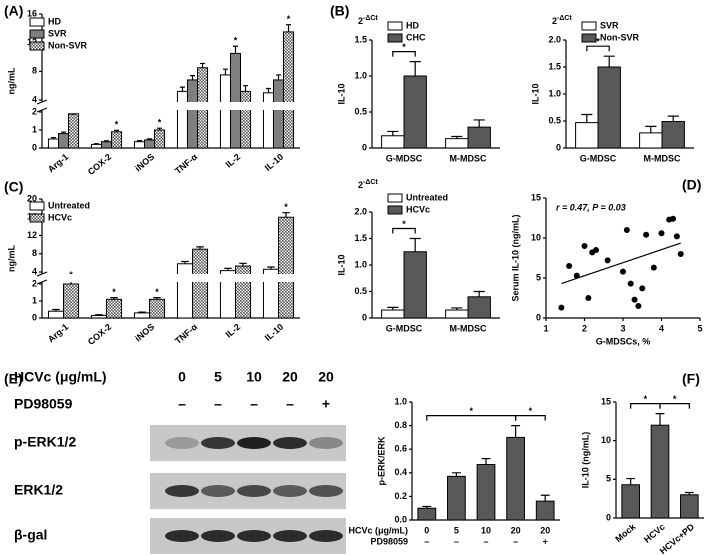 This screenshot has height=555, width=709. What do you see at coordinates (400, 519) in the screenshot?
I see `y-tick-label: 0.0` at bounding box center [400, 519].